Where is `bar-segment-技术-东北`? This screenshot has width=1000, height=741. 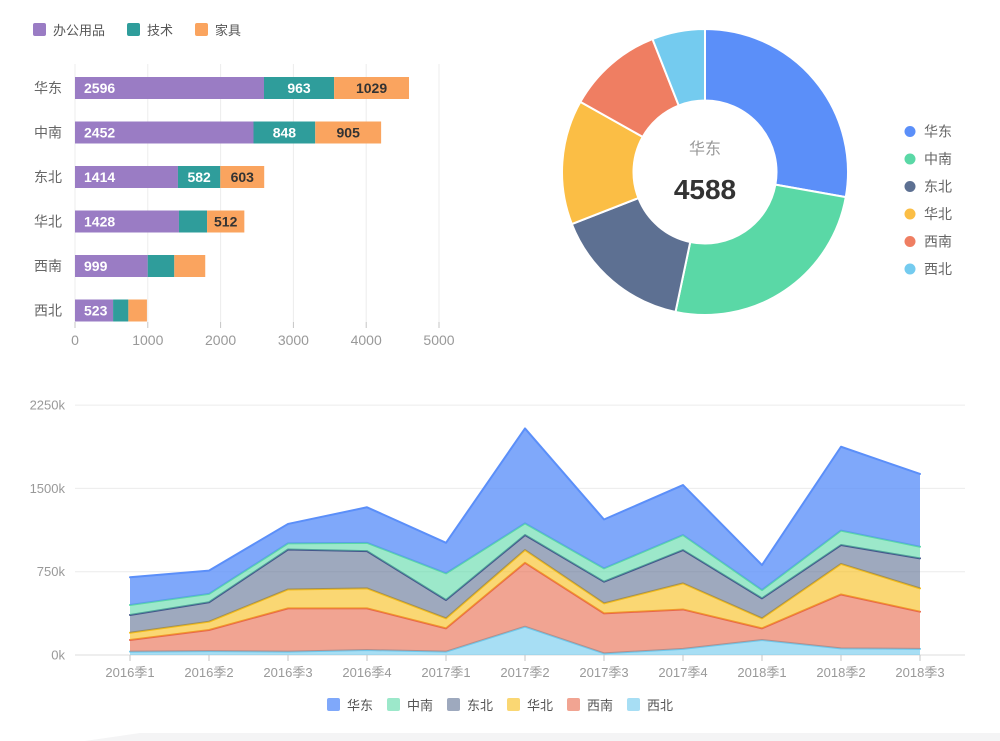 bar-segment-技术-东北 is located at coordinates (199, 177).